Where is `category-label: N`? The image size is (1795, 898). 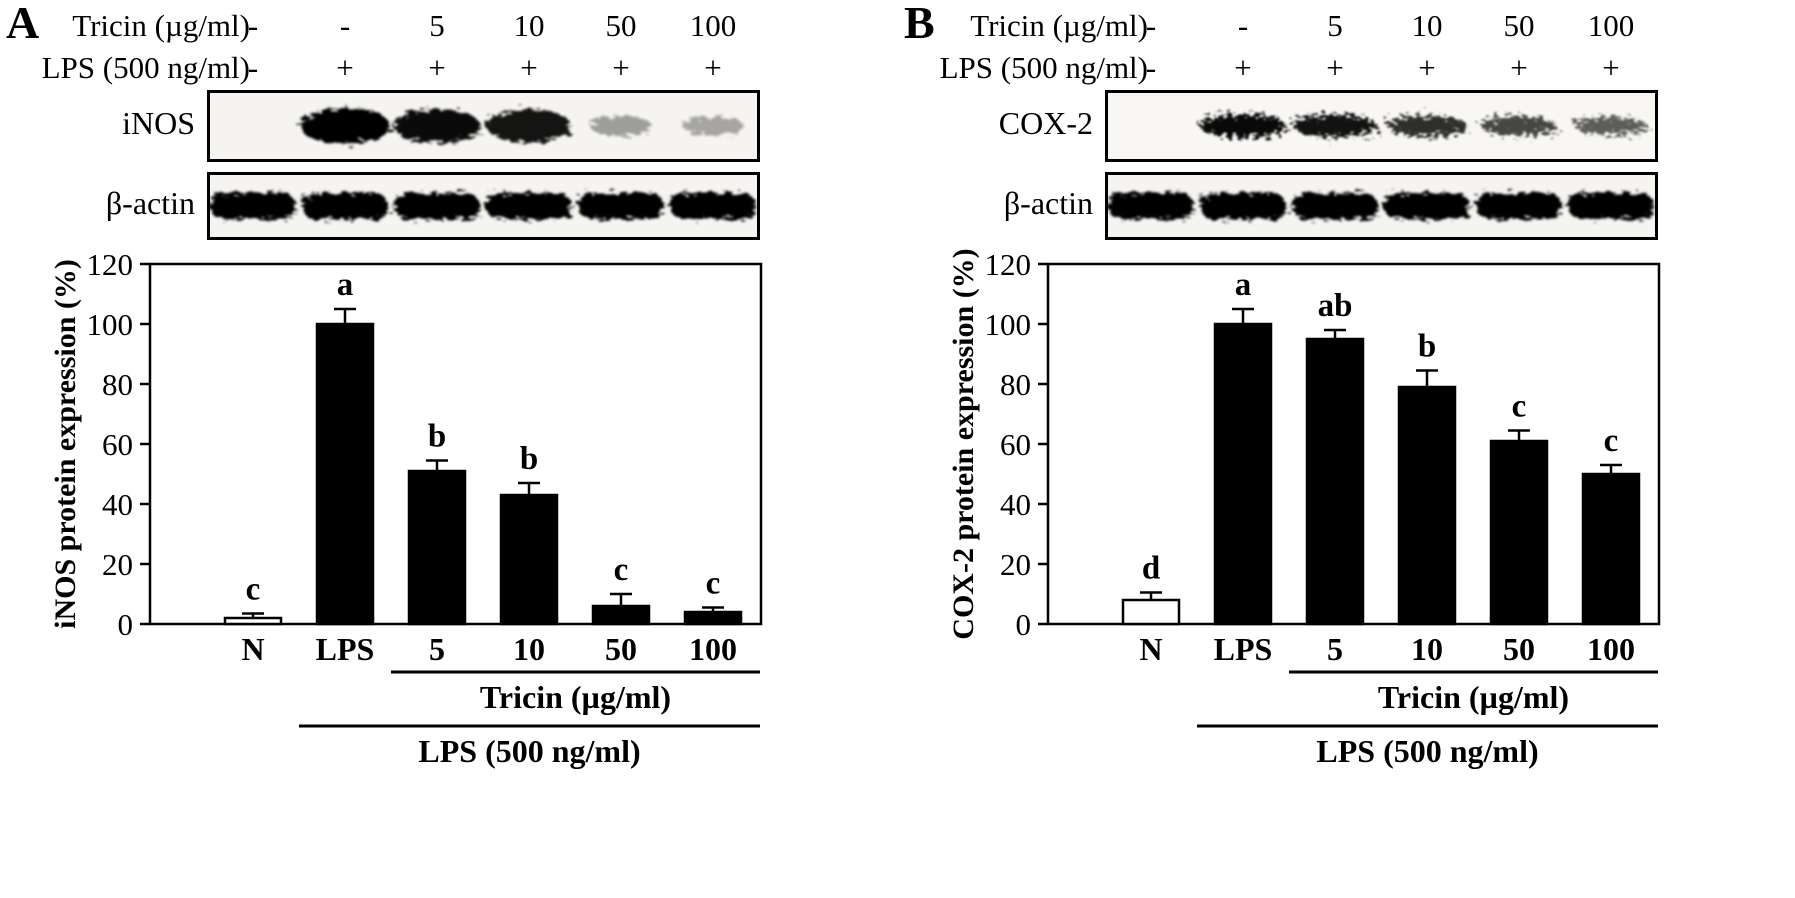
category-label: N is located at coordinates (252, 649).